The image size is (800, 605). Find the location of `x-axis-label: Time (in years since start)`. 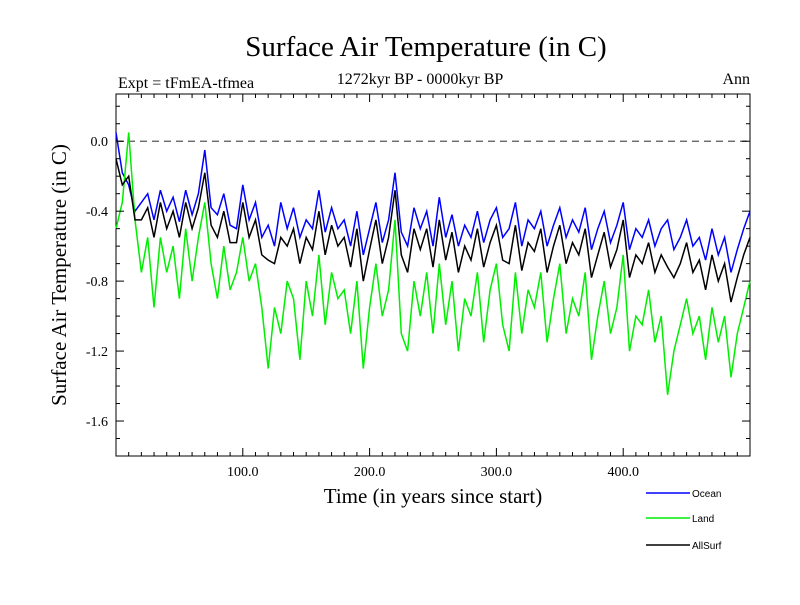

x-axis-label: Time (in years since start) is located at coordinates (433, 496).